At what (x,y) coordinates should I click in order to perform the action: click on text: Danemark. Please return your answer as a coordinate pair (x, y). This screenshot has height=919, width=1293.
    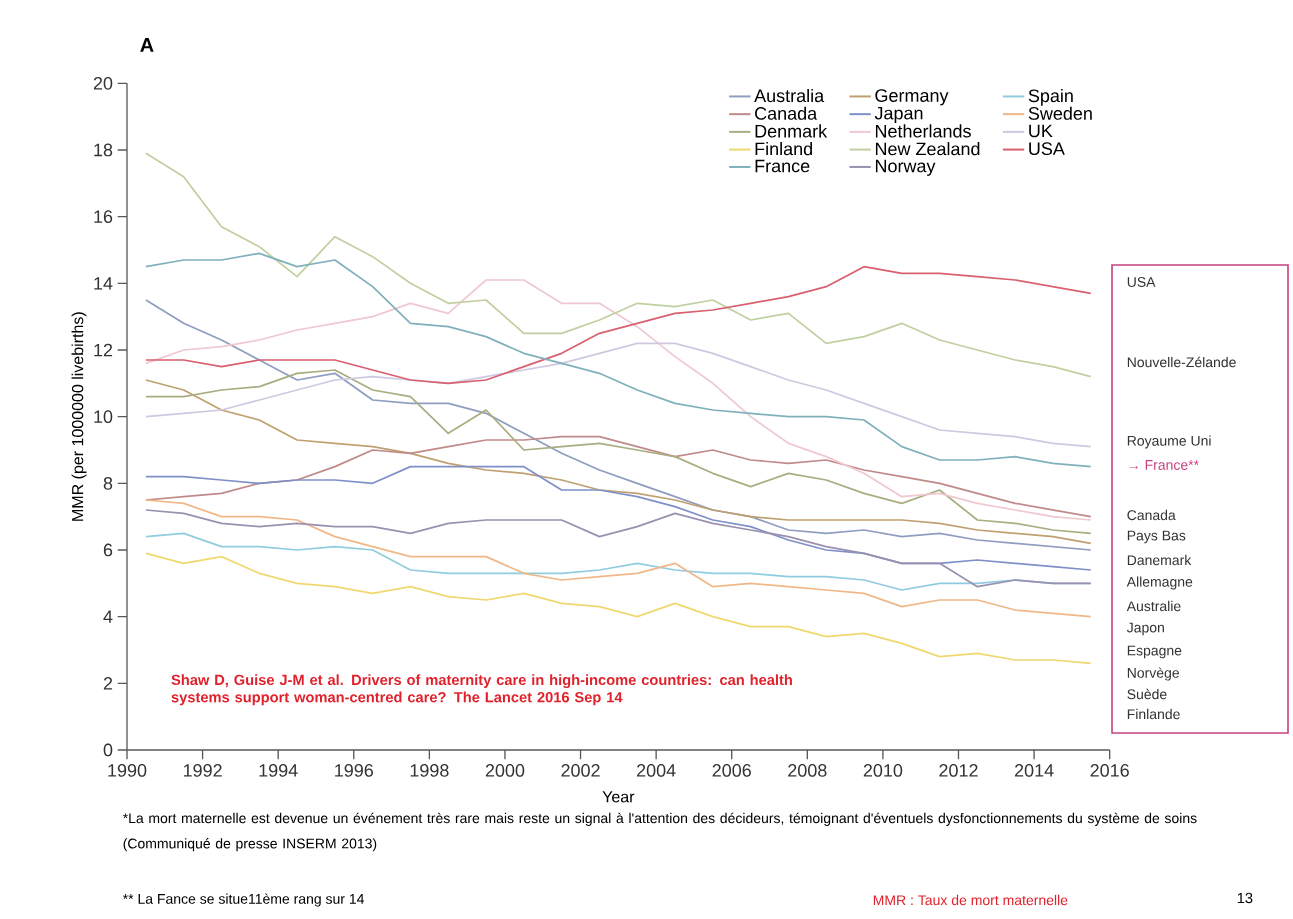
    Looking at the image, I should click on (1159, 560).